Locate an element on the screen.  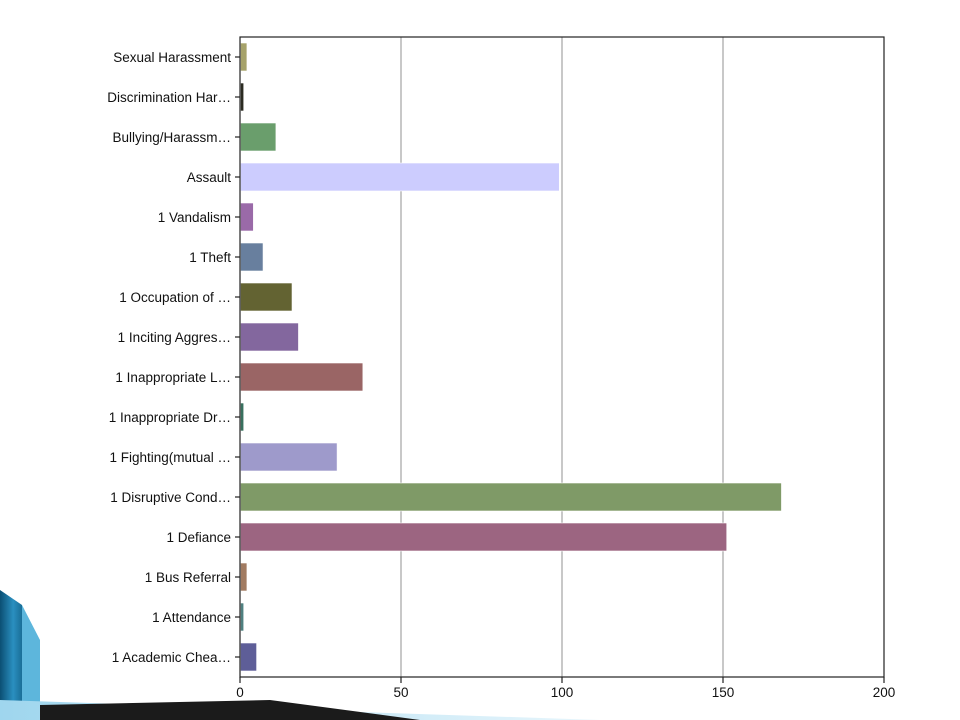
x-tick-label: 200 is located at coordinates (884, 692).